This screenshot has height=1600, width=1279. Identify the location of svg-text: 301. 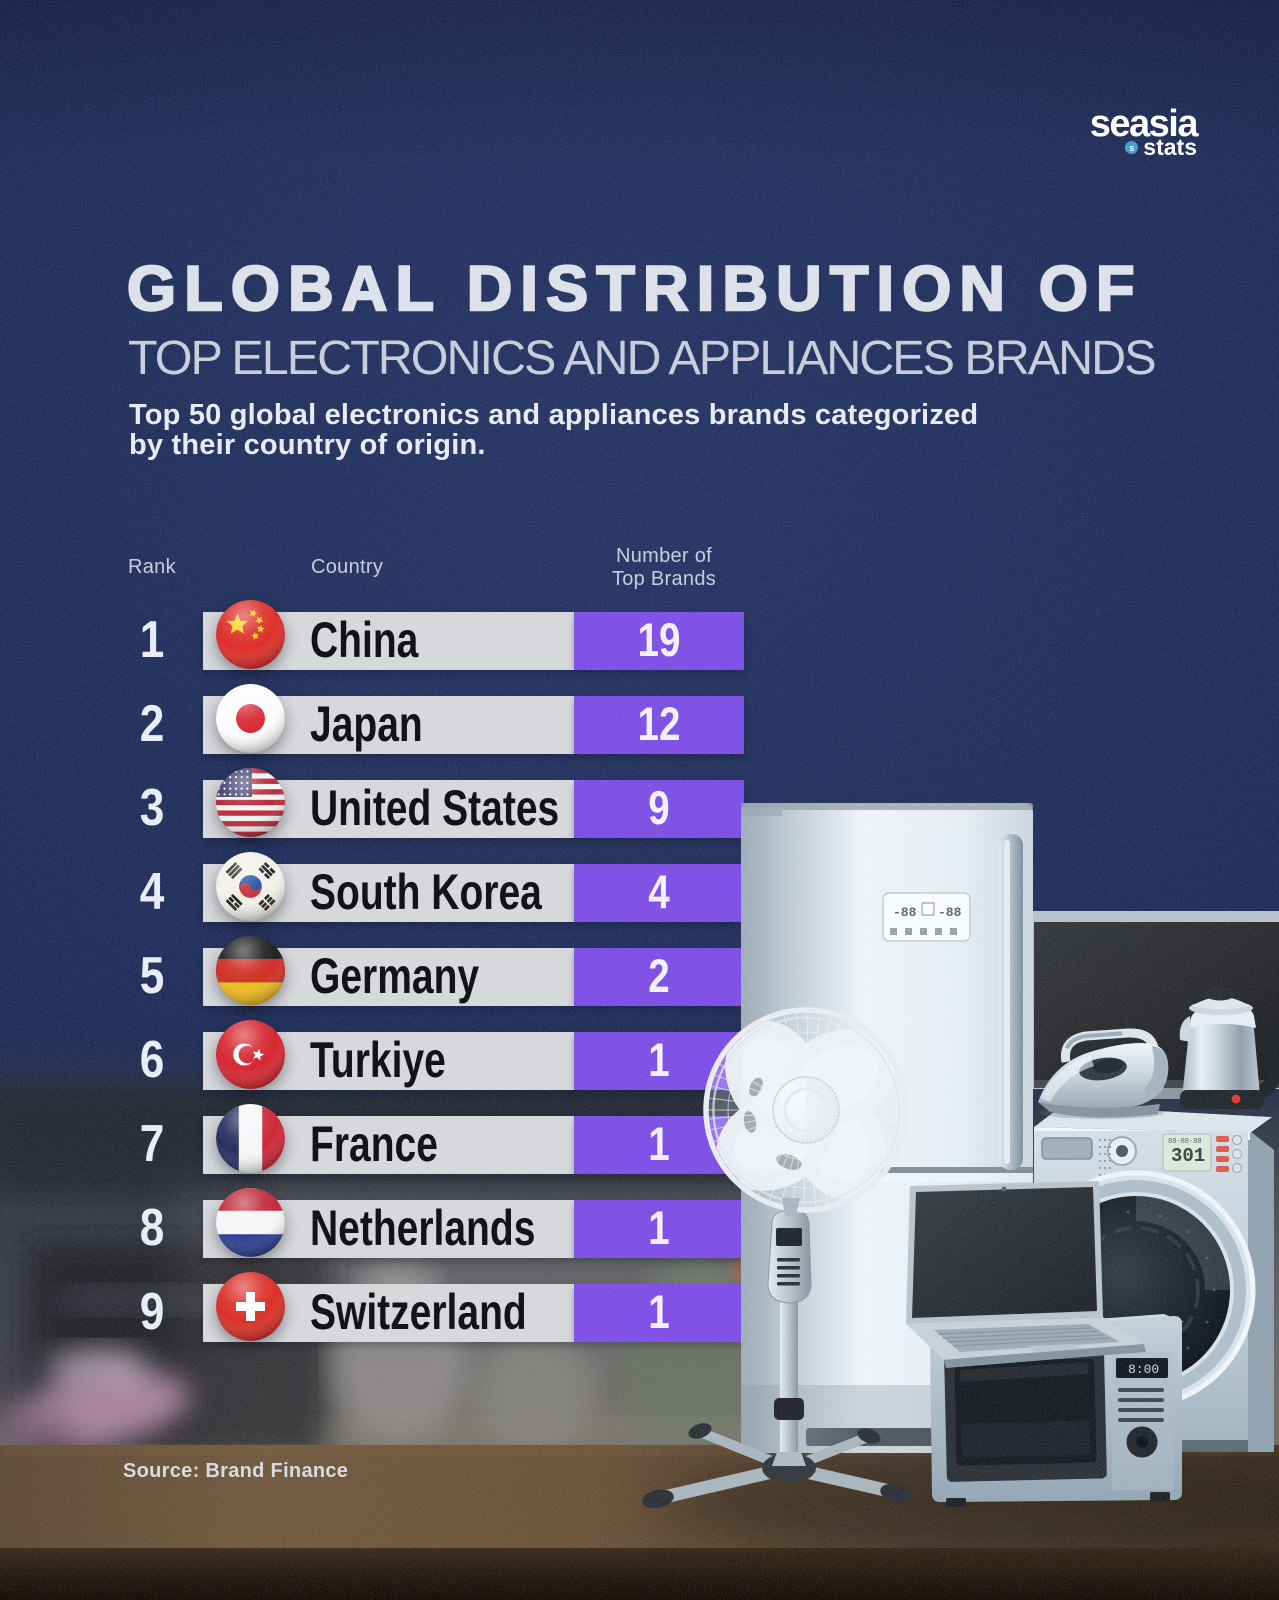
(1188, 1156).